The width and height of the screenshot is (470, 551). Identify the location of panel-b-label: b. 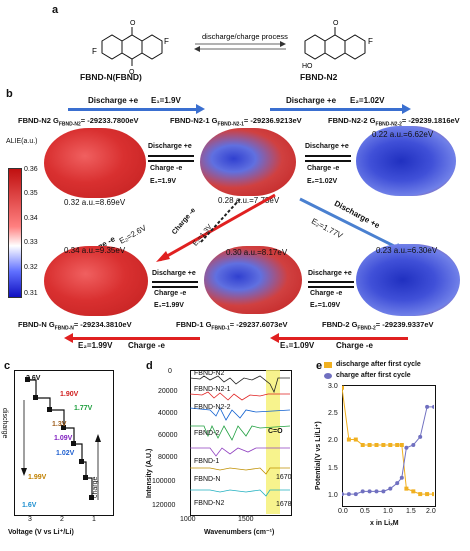
(9, 94).